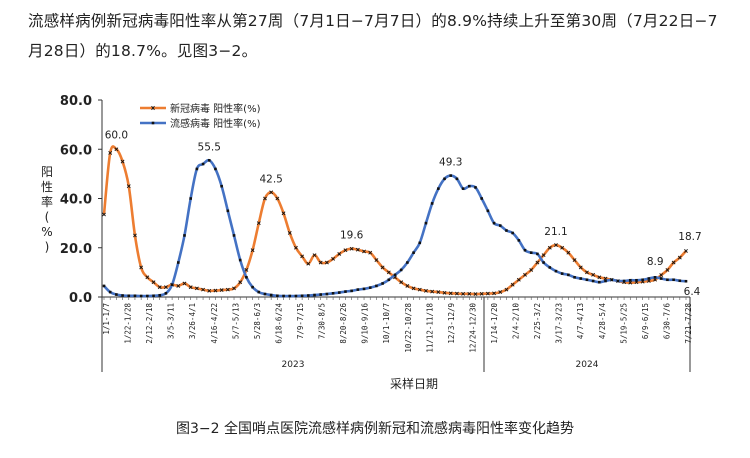 The width and height of the screenshot is (750, 458). Describe the element at coordinates (645, 321) in the screenshot. I see `x-tick-label: 6/9-6/15` at that location.